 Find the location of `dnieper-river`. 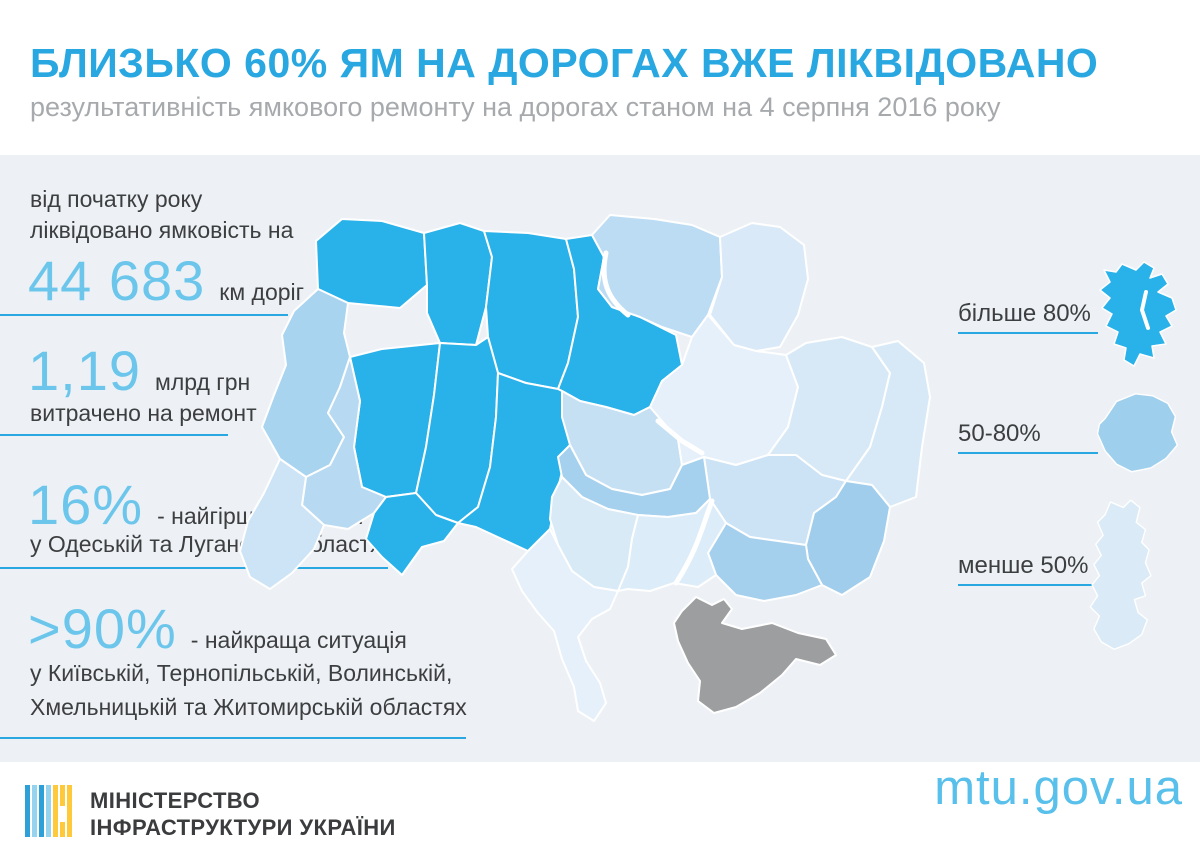

dnieper-river is located at coordinates (658, 418).